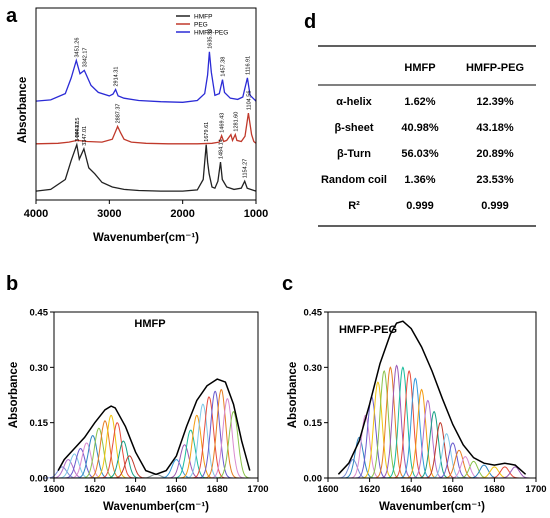  Describe the element at coordinates (249, 100) in the screenshot. I see `peak-label: 1104.56` at that location.